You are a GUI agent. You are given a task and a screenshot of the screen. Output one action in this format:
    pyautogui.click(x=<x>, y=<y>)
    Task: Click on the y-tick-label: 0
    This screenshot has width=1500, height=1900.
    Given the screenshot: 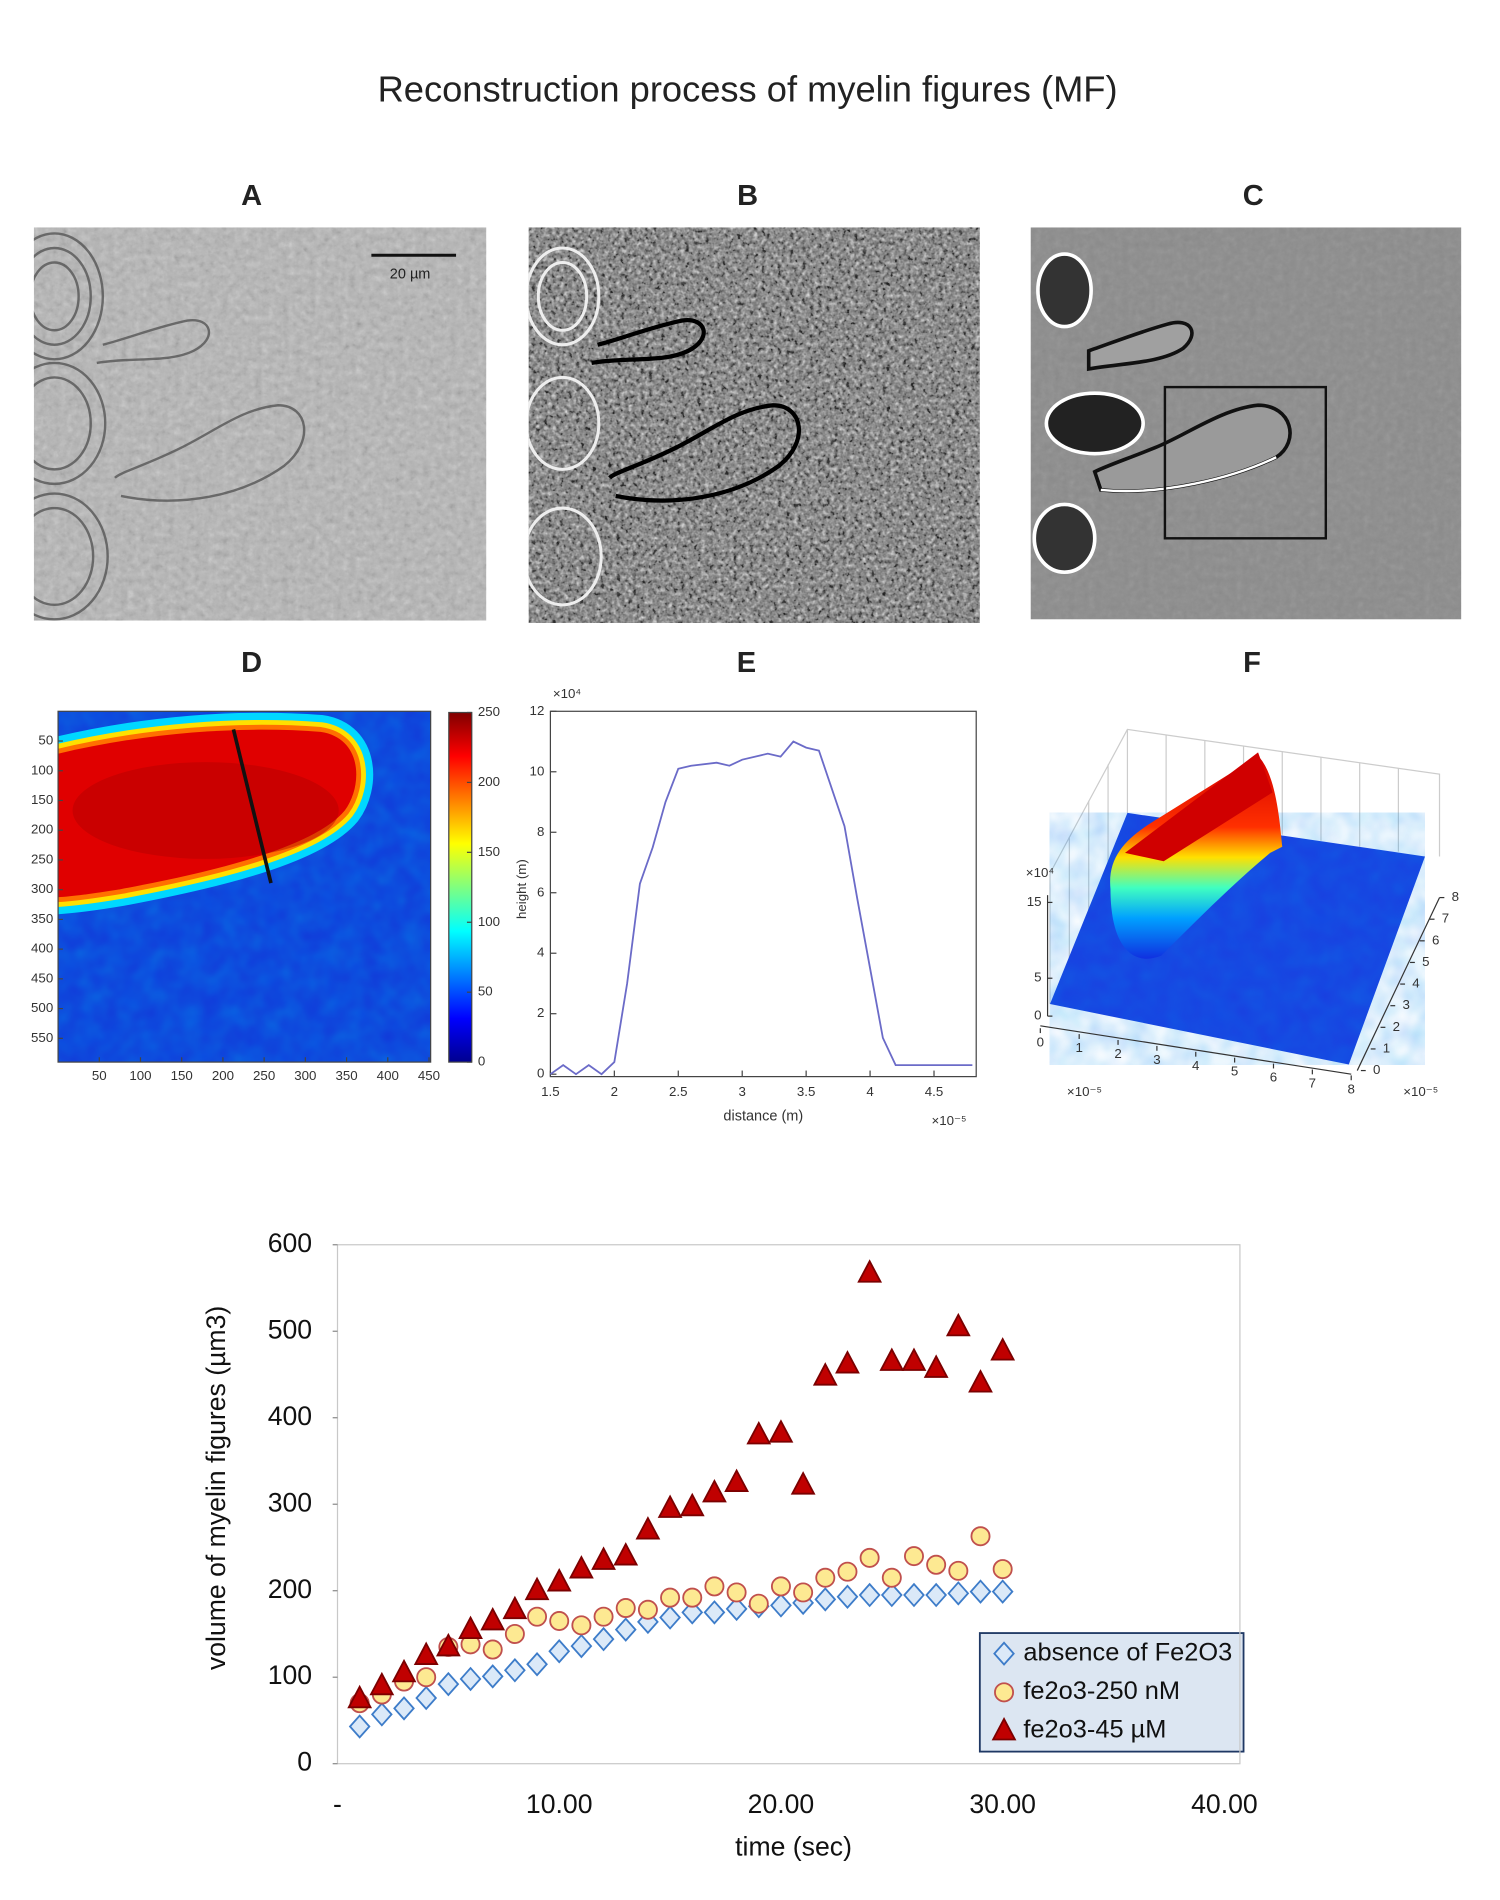 What is the action you would take?
    pyautogui.click(x=304, y=1762)
    